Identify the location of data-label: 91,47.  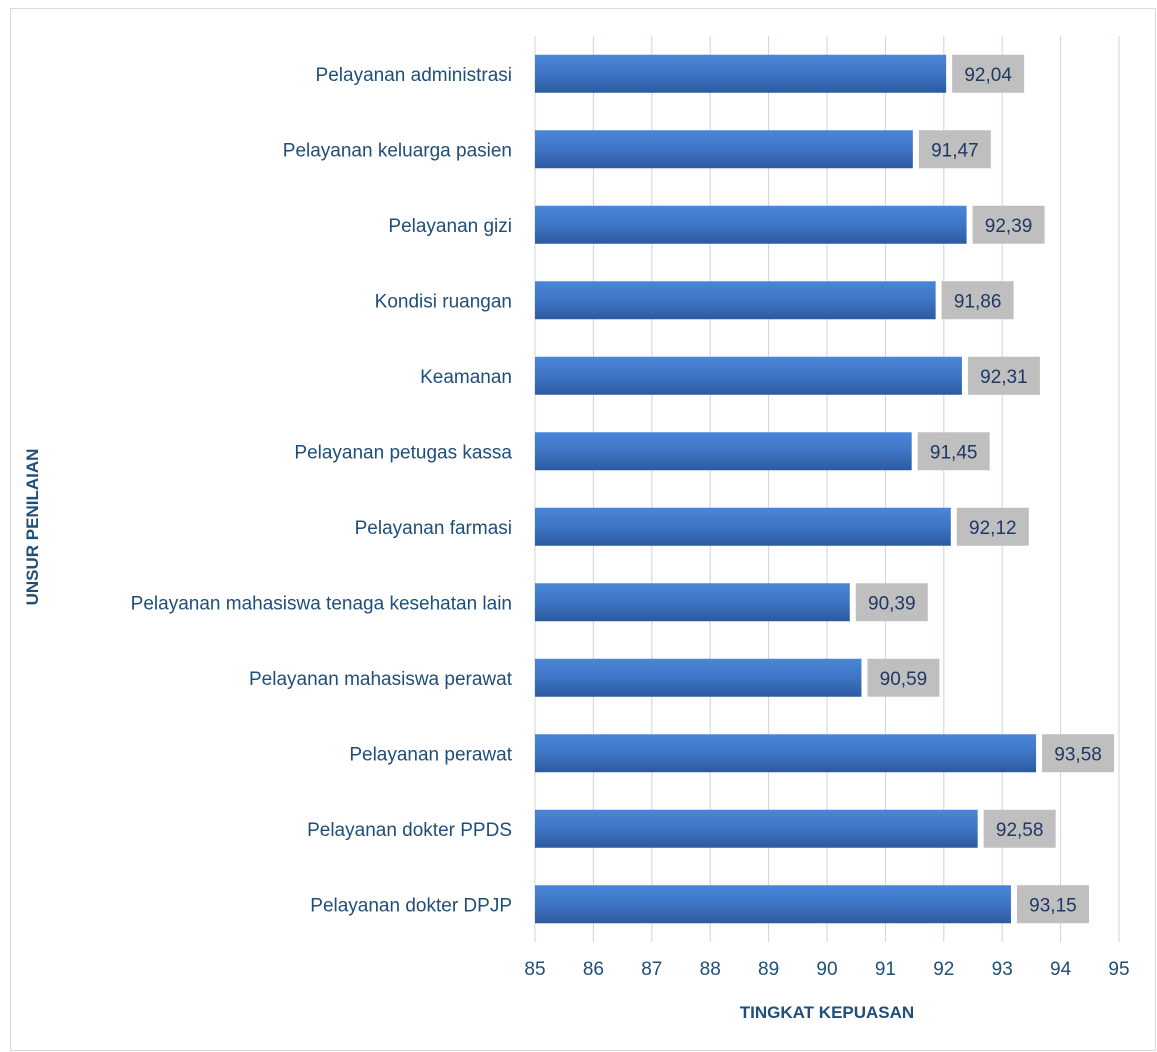
(955, 150).